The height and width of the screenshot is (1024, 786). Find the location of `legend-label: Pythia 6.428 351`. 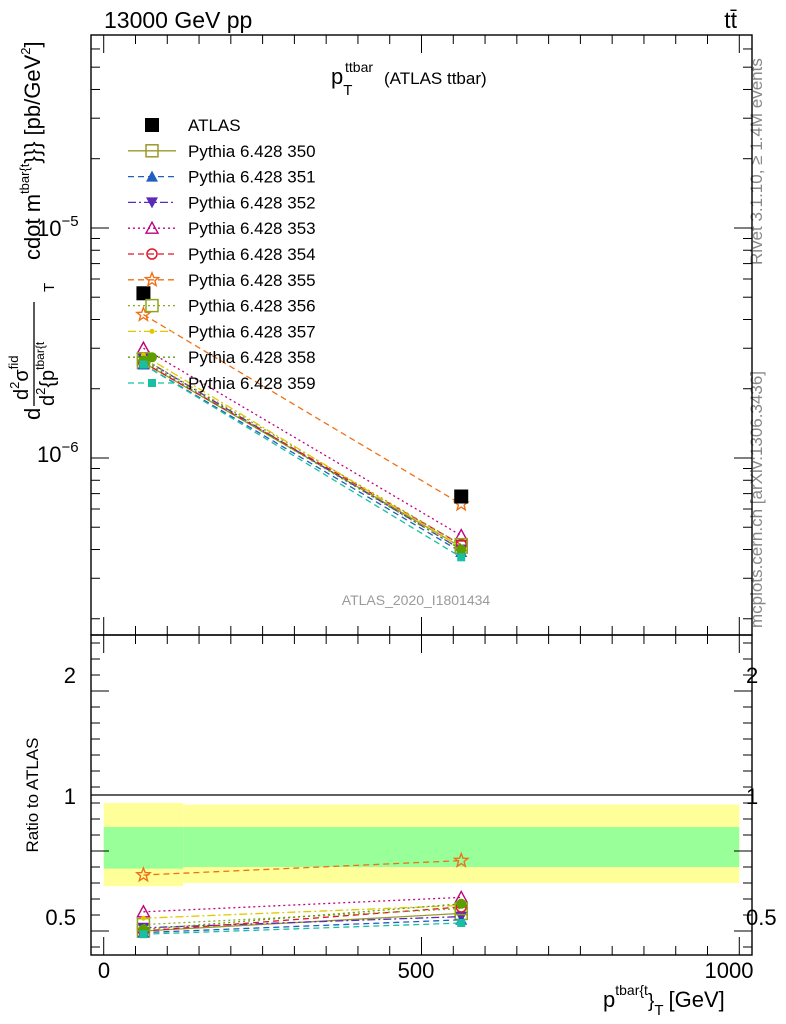

legend-label: Pythia 6.428 351 is located at coordinates (252, 177).